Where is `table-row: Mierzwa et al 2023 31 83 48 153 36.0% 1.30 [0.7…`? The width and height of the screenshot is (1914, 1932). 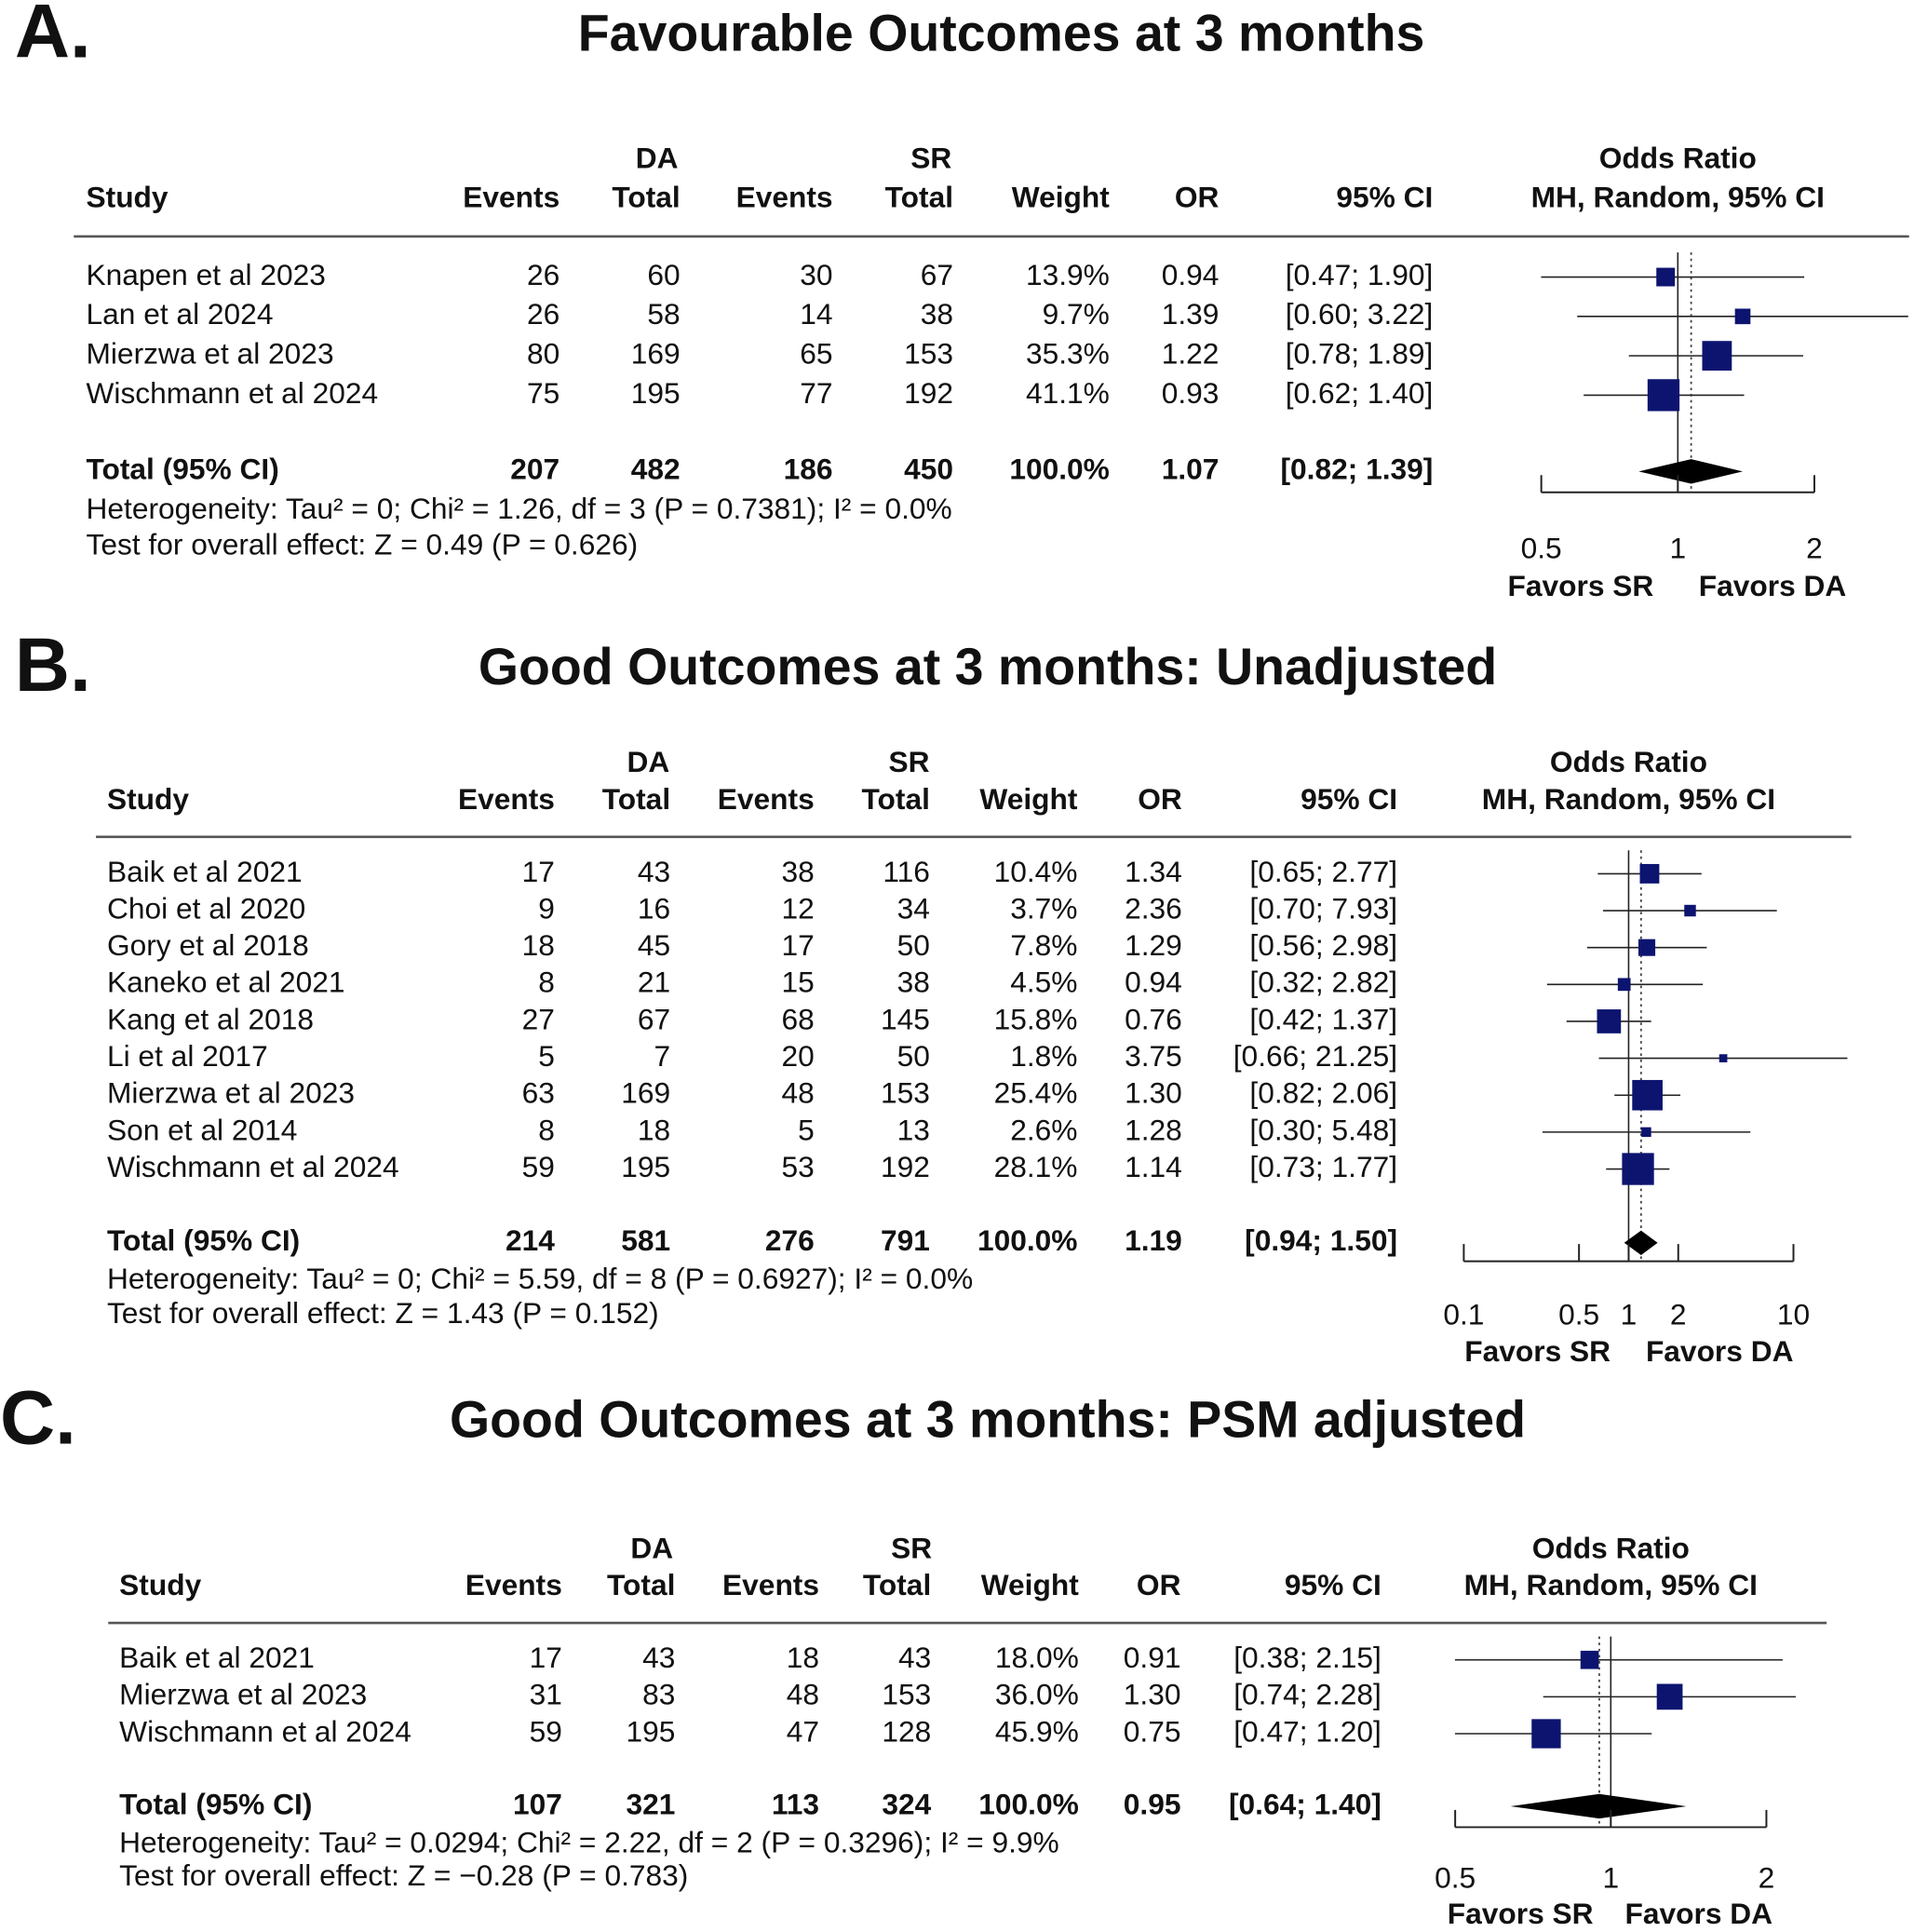
table-row: Mierzwa et al 2023 31 83 48 153 36.0% 1.30 [0.7… is located at coordinates (958, 1694).